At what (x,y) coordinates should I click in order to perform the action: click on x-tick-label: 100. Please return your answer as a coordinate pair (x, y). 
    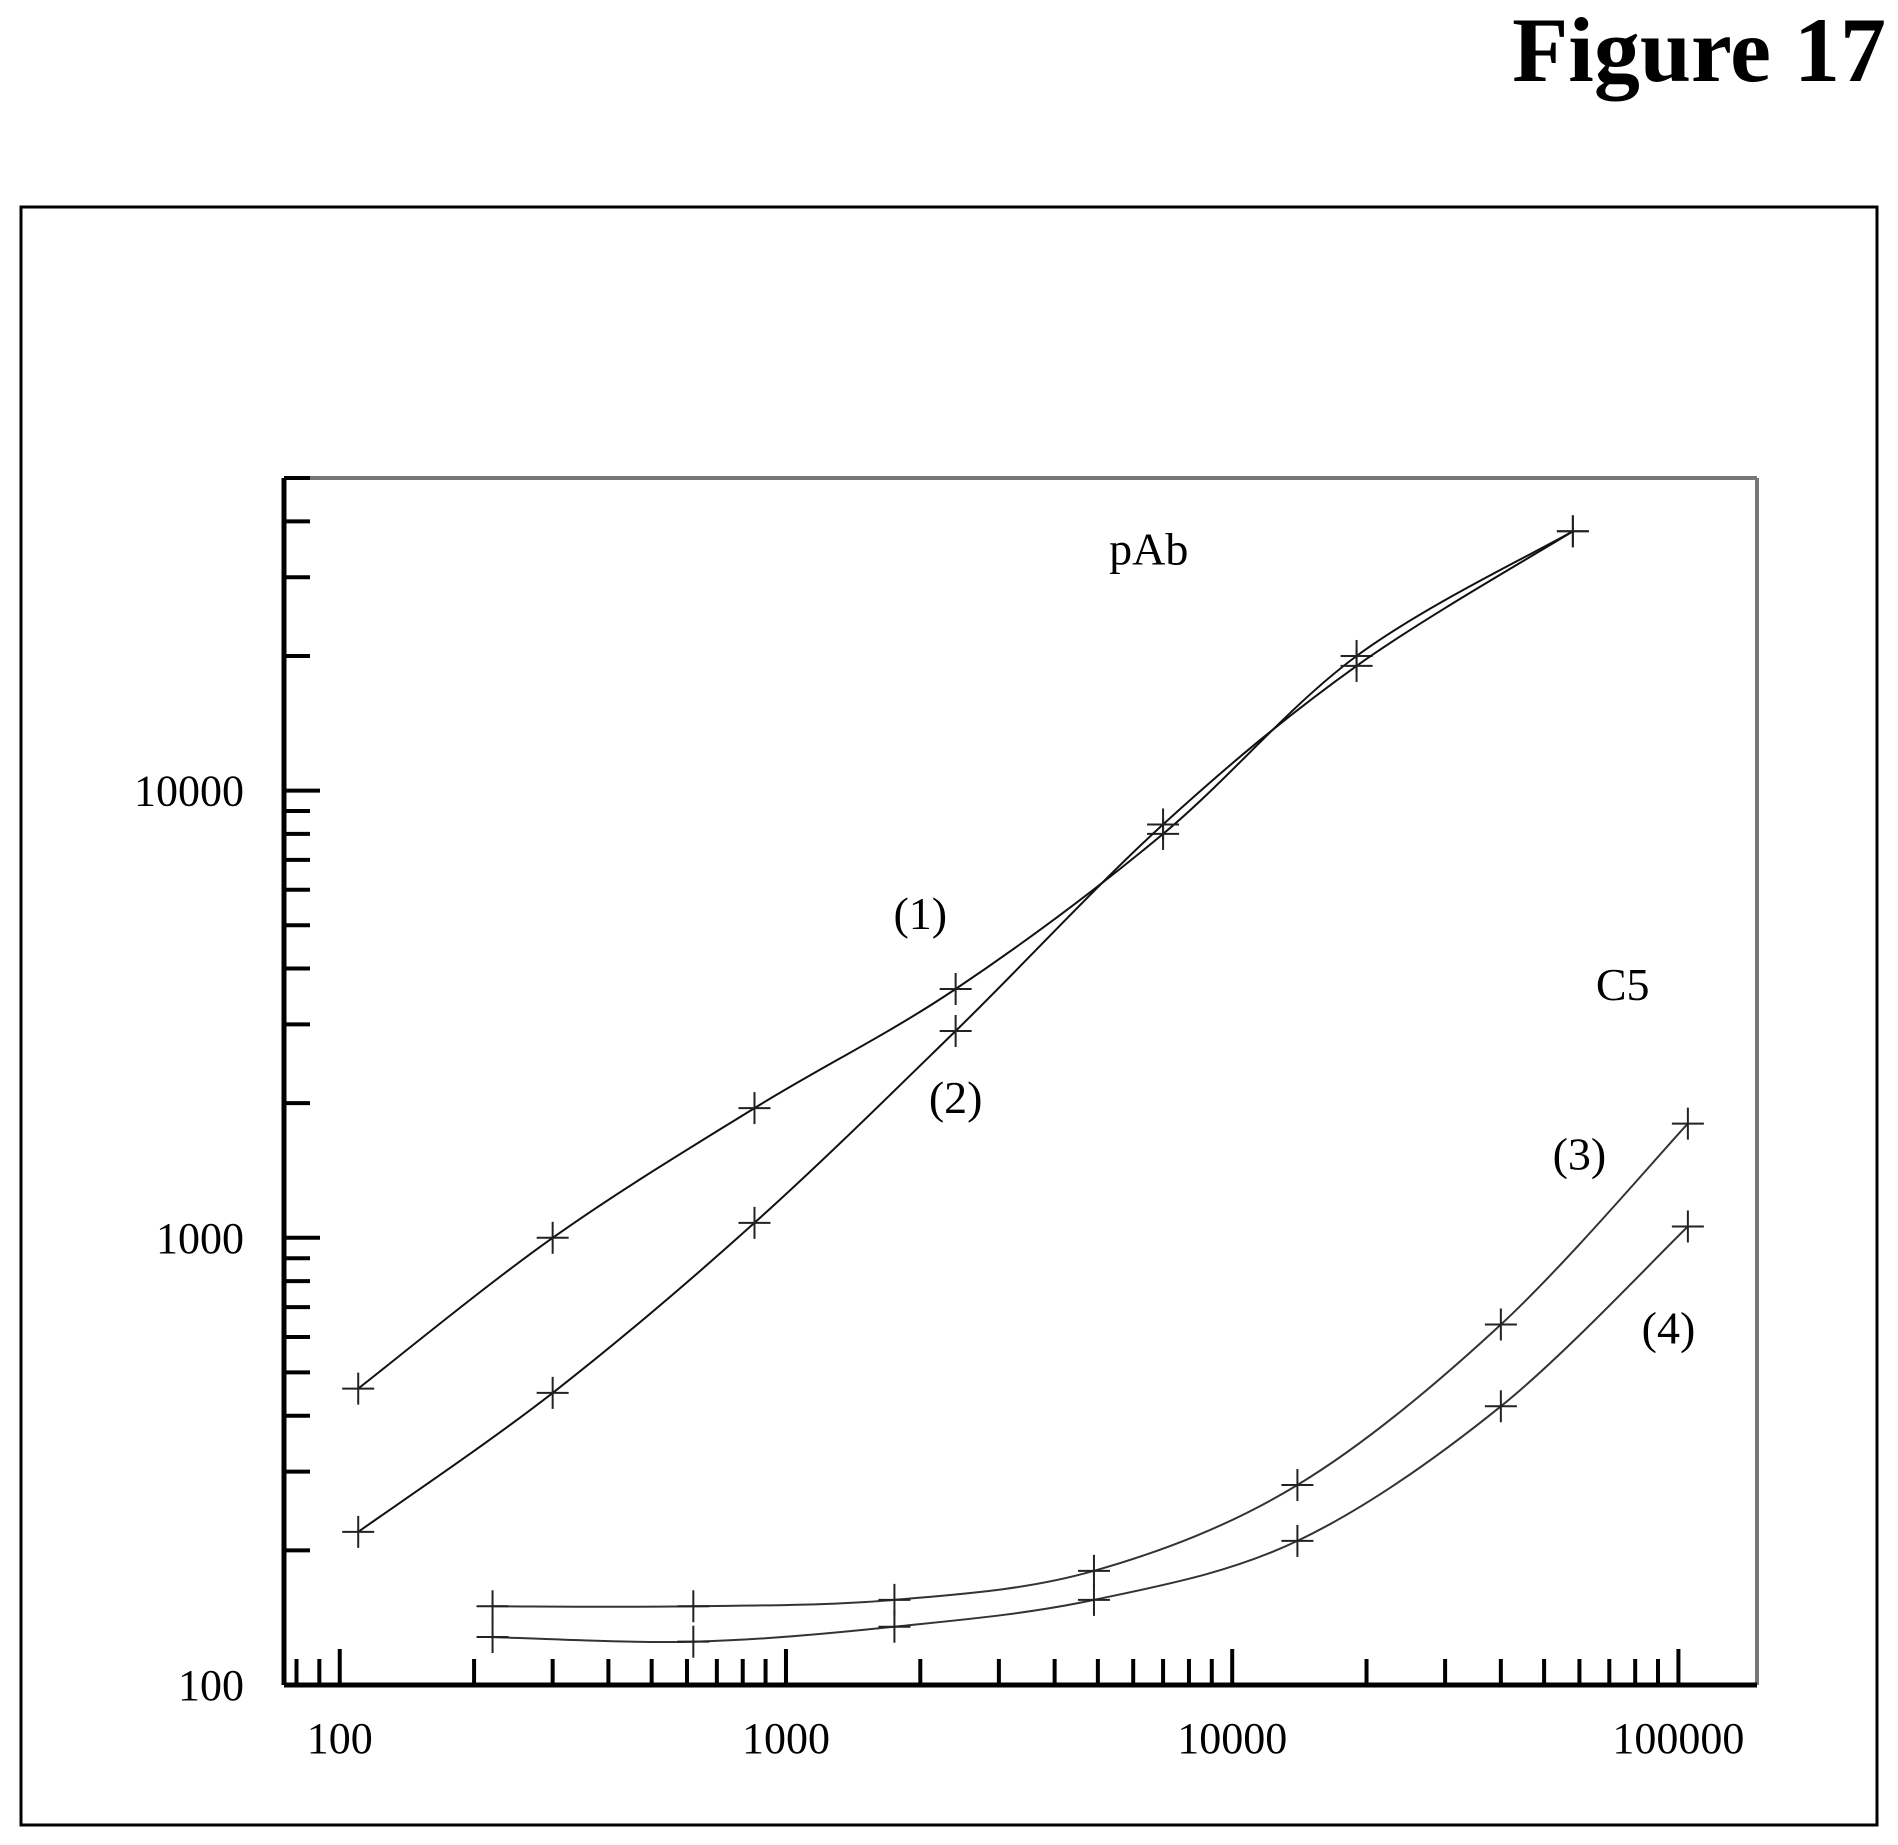
    Looking at the image, I should click on (340, 1738).